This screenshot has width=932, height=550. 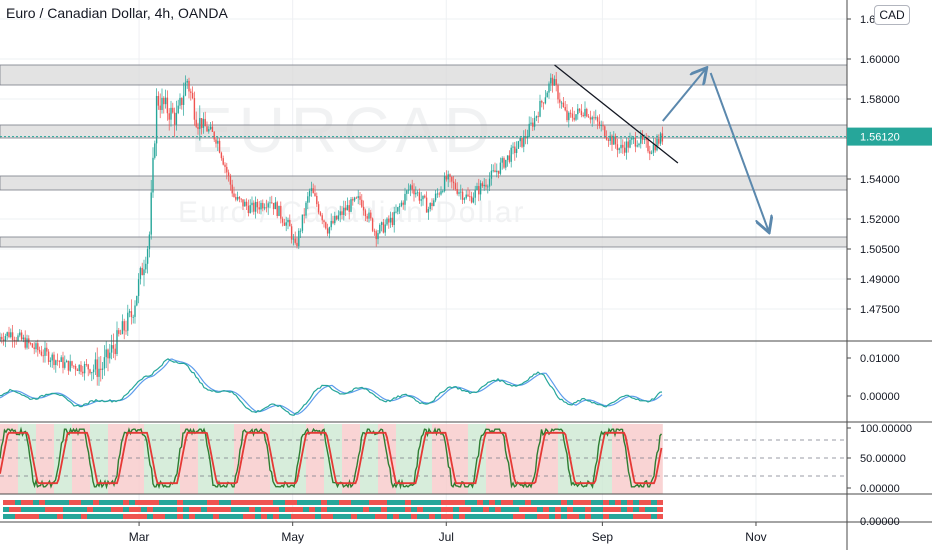 I want to click on stoch-band, so click(x=81, y=459).